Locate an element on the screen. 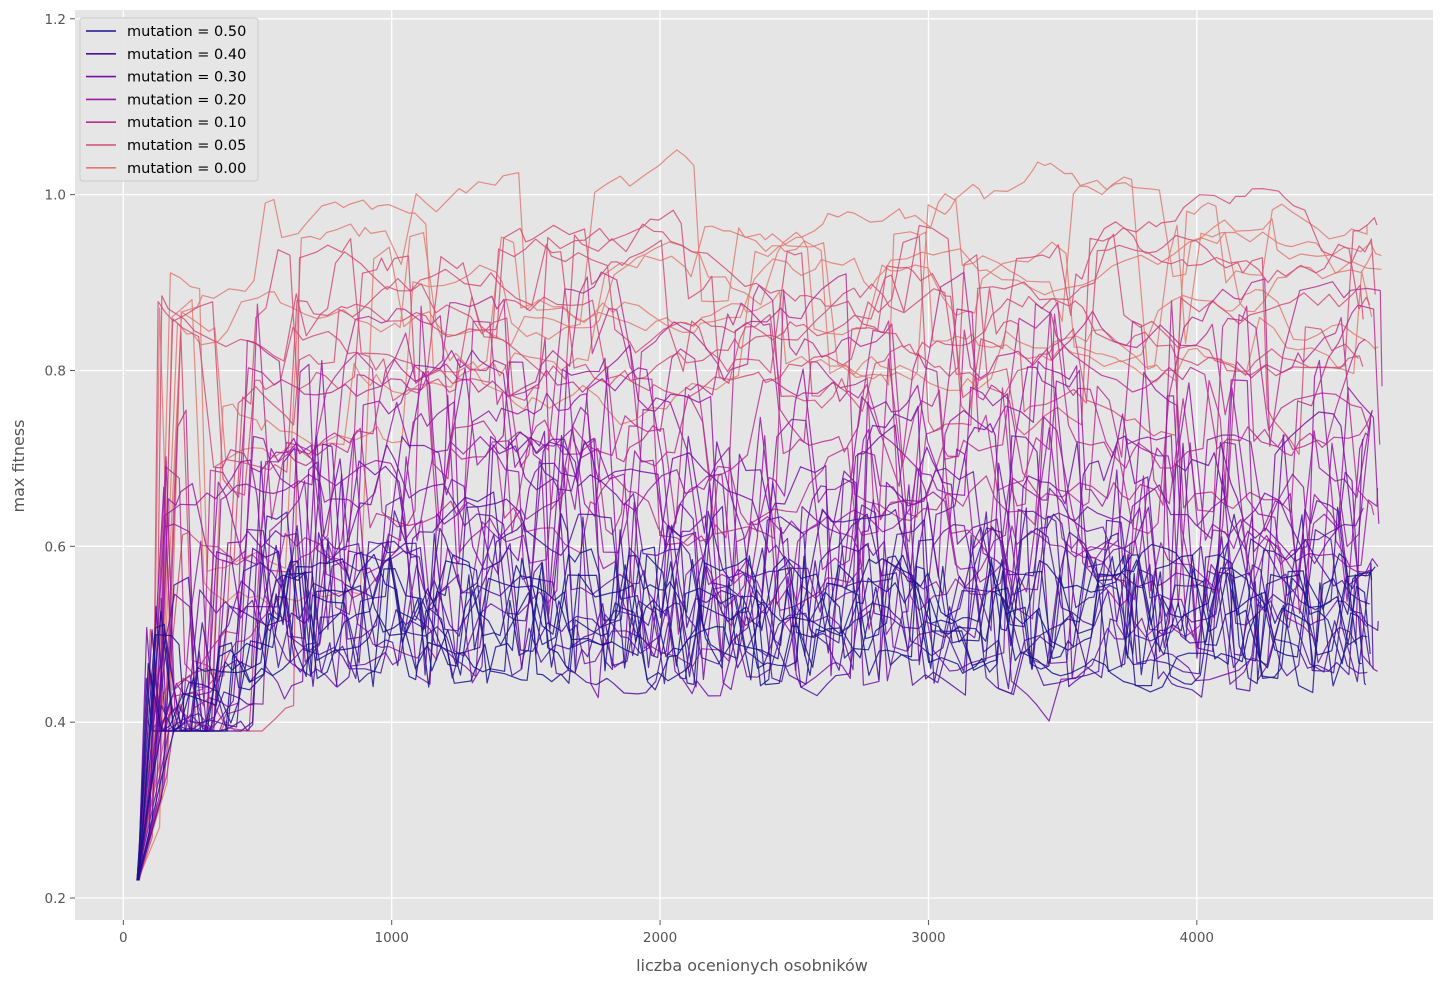  legend-label-1: mutation = 0.40 is located at coordinates (186, 55).